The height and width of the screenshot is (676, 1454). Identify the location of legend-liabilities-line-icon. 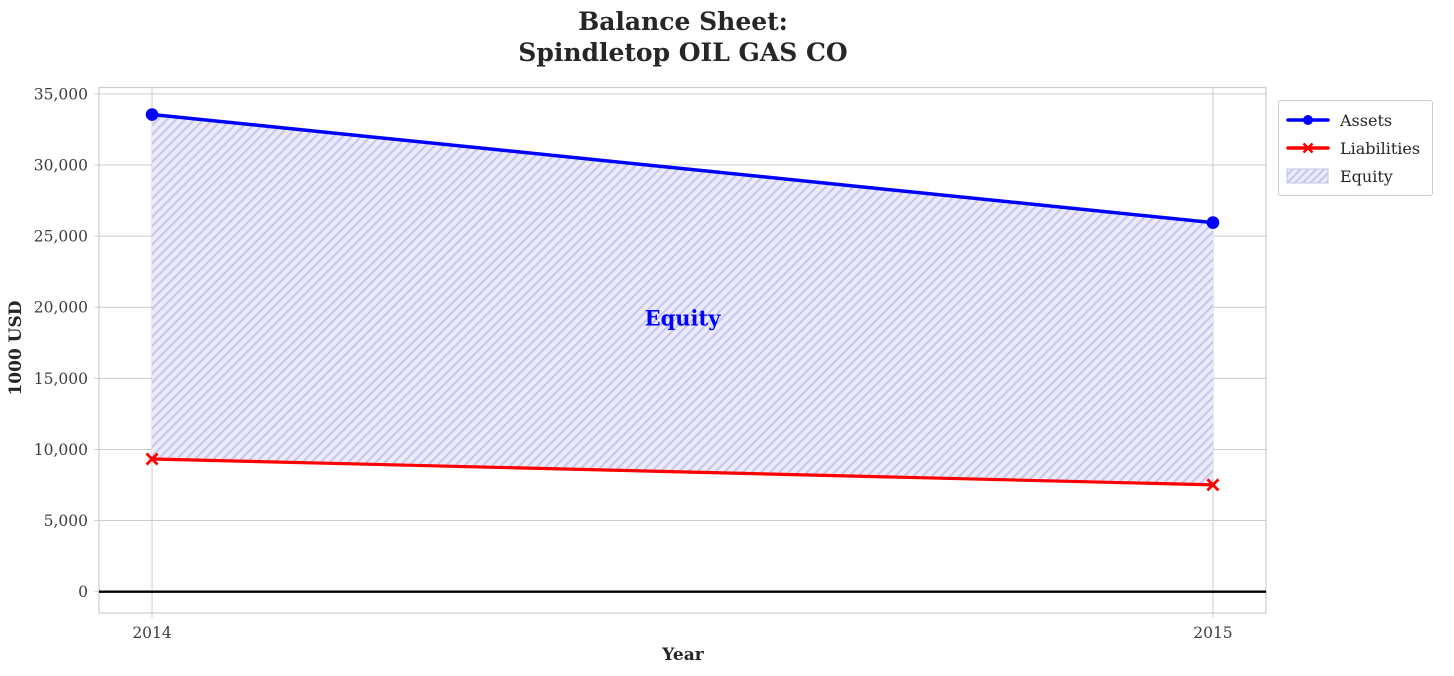
(1308, 148).